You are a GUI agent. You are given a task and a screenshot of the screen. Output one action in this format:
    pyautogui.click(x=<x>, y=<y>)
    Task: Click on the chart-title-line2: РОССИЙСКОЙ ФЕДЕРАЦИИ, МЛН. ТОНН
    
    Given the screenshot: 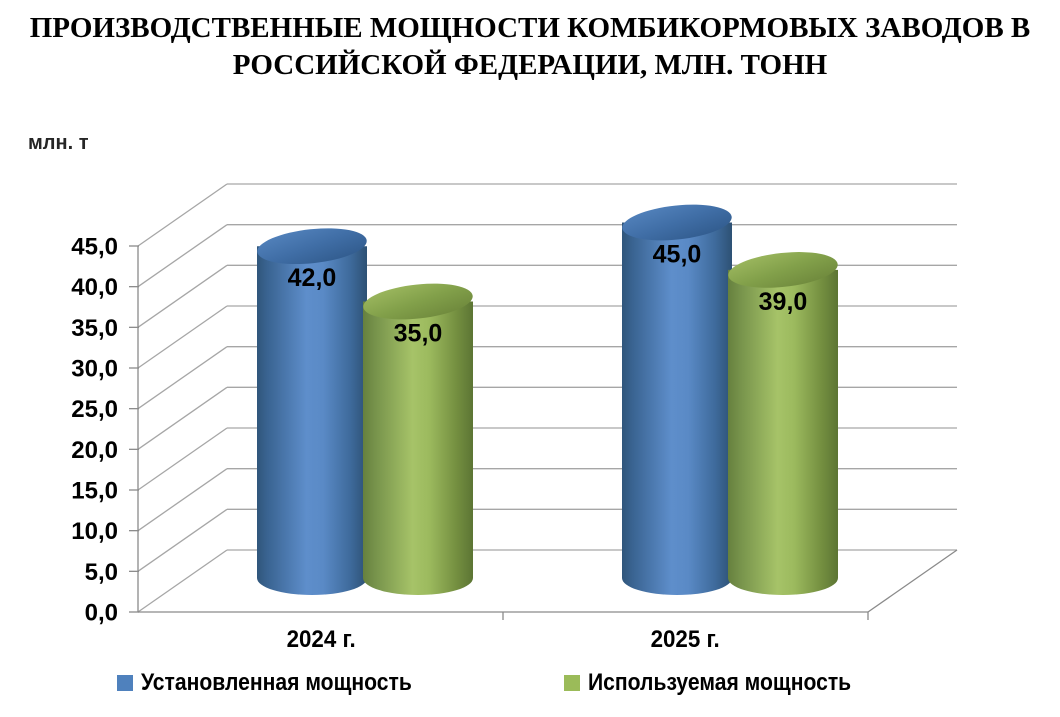 What is the action you would take?
    pyautogui.click(x=530, y=65)
    